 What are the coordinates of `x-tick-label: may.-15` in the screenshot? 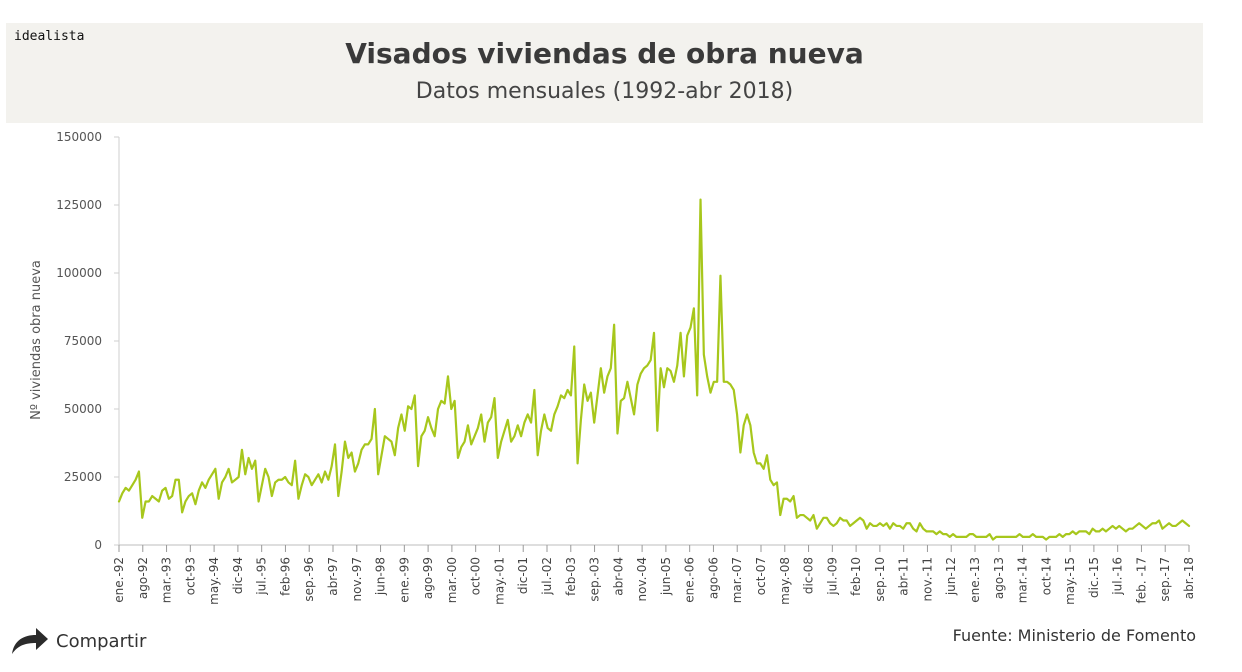 It's located at (1070, 581).